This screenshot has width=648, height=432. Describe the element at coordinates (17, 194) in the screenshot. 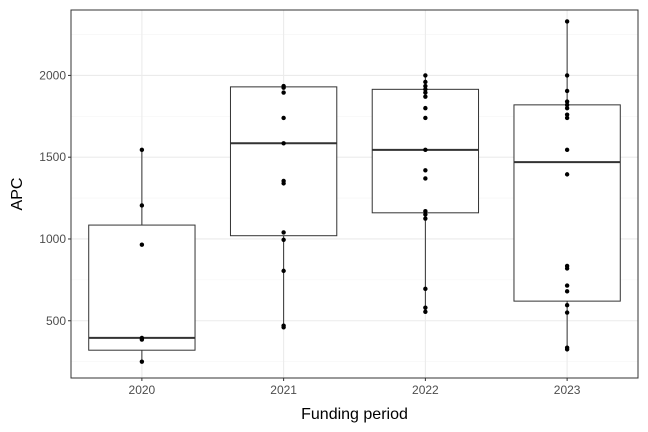

I see `y-axis-title: APC` at that location.